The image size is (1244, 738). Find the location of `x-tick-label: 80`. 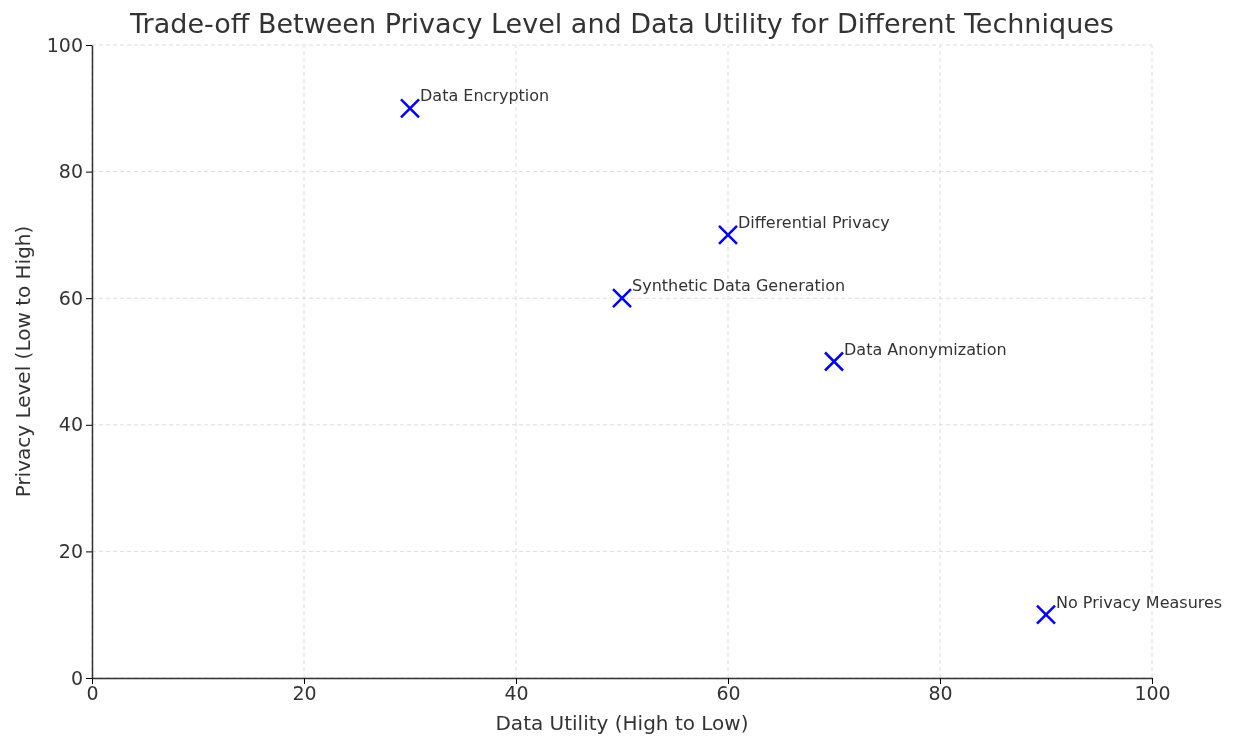

x-tick-label: 80 is located at coordinates (940, 693).